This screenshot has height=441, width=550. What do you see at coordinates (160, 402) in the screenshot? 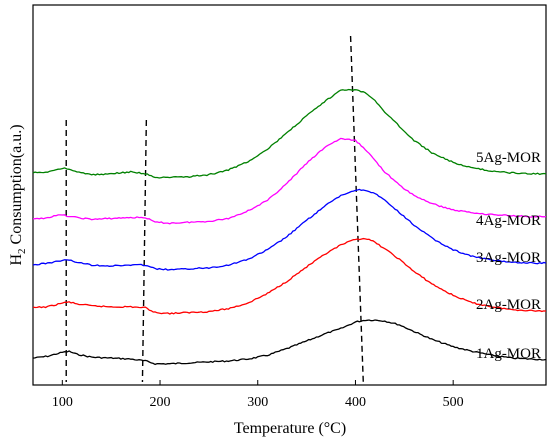
I see `x-tick-label: 200` at bounding box center [160, 402].